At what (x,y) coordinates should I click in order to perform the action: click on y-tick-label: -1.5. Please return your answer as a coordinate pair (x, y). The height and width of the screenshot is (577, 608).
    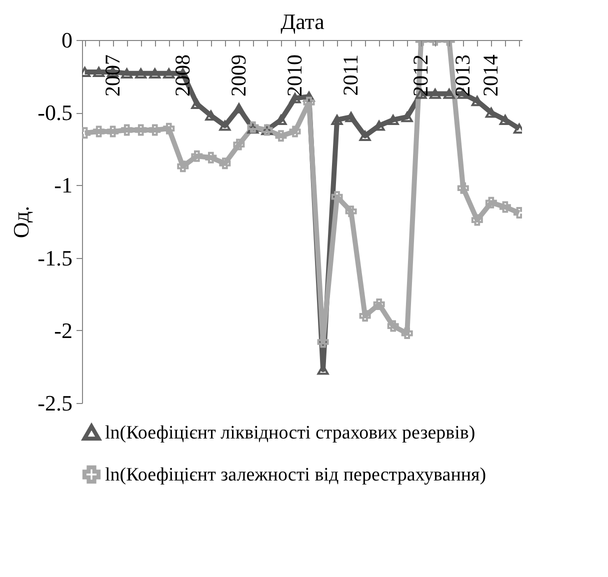
    Looking at the image, I should click on (55, 257).